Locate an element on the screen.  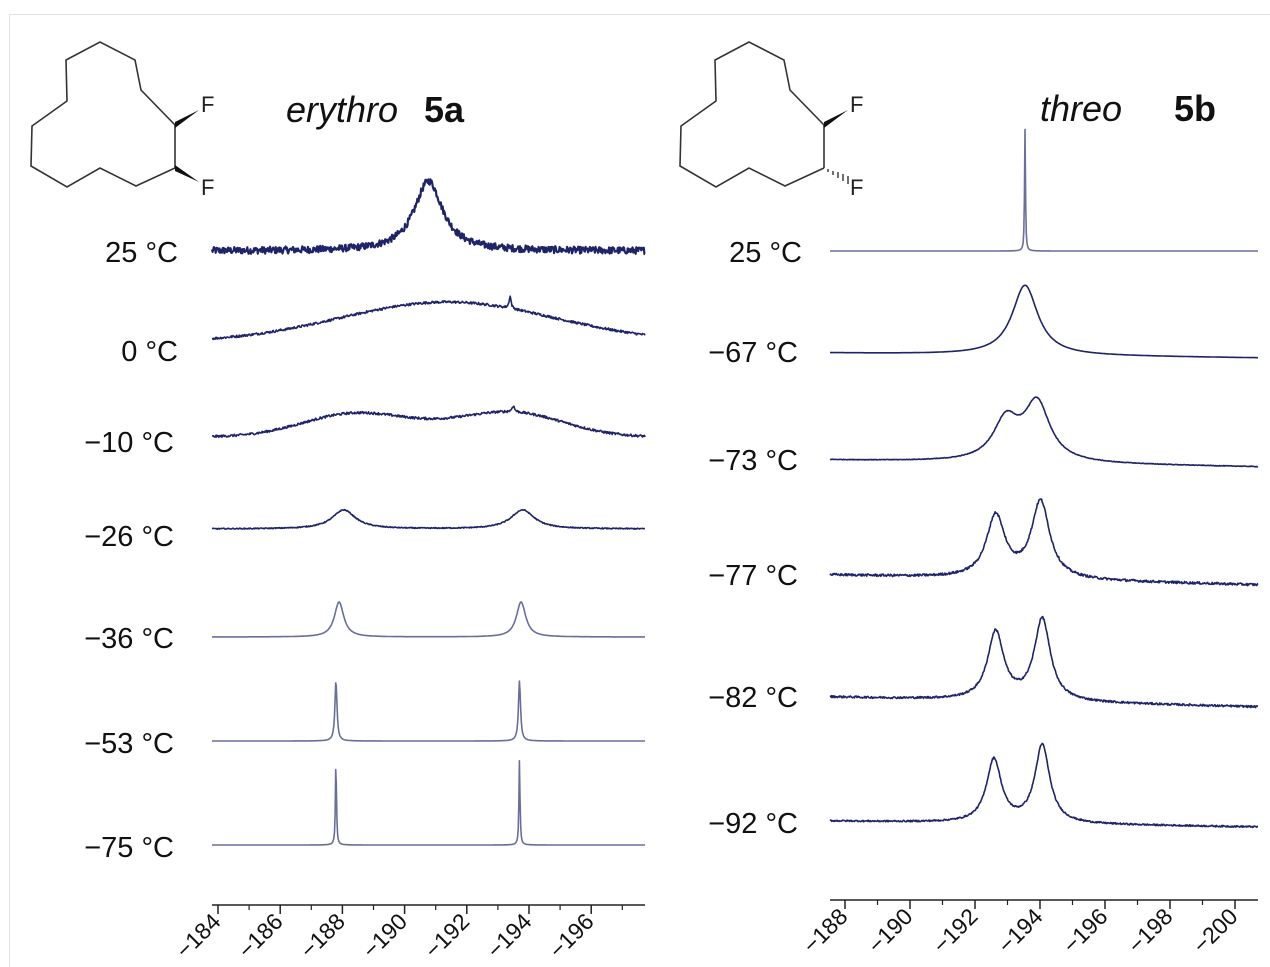
hash-bond-bottom-right is located at coordinates (838, 176).